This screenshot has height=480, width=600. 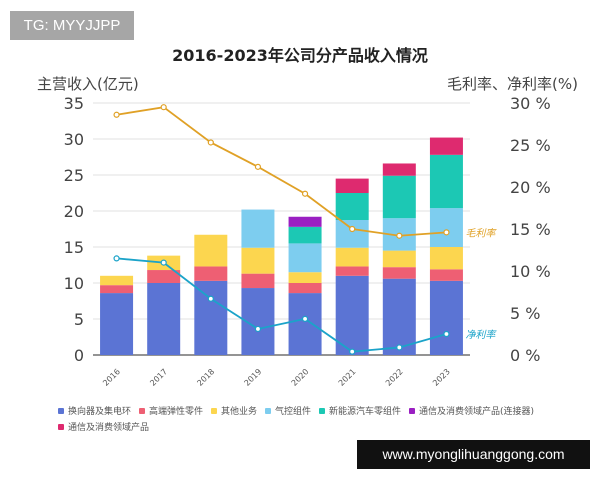 What do you see at coordinates (525, 313) in the screenshot?
I see `y2-tick-label: 5 %` at bounding box center [525, 313].